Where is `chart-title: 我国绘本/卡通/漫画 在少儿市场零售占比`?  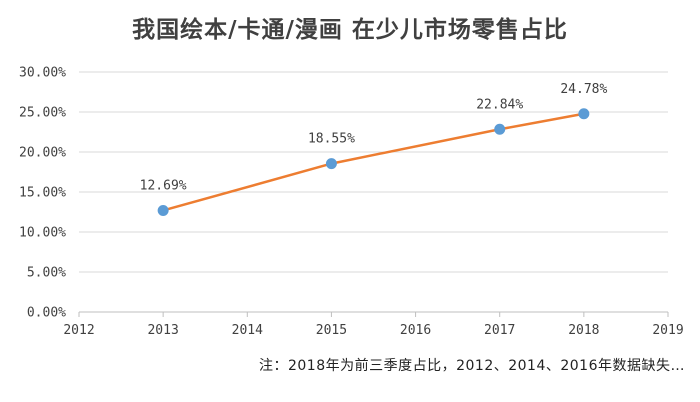 chart-title: 我国绘本/卡通/漫画 在少儿市场零售占比 is located at coordinates (350, 30).